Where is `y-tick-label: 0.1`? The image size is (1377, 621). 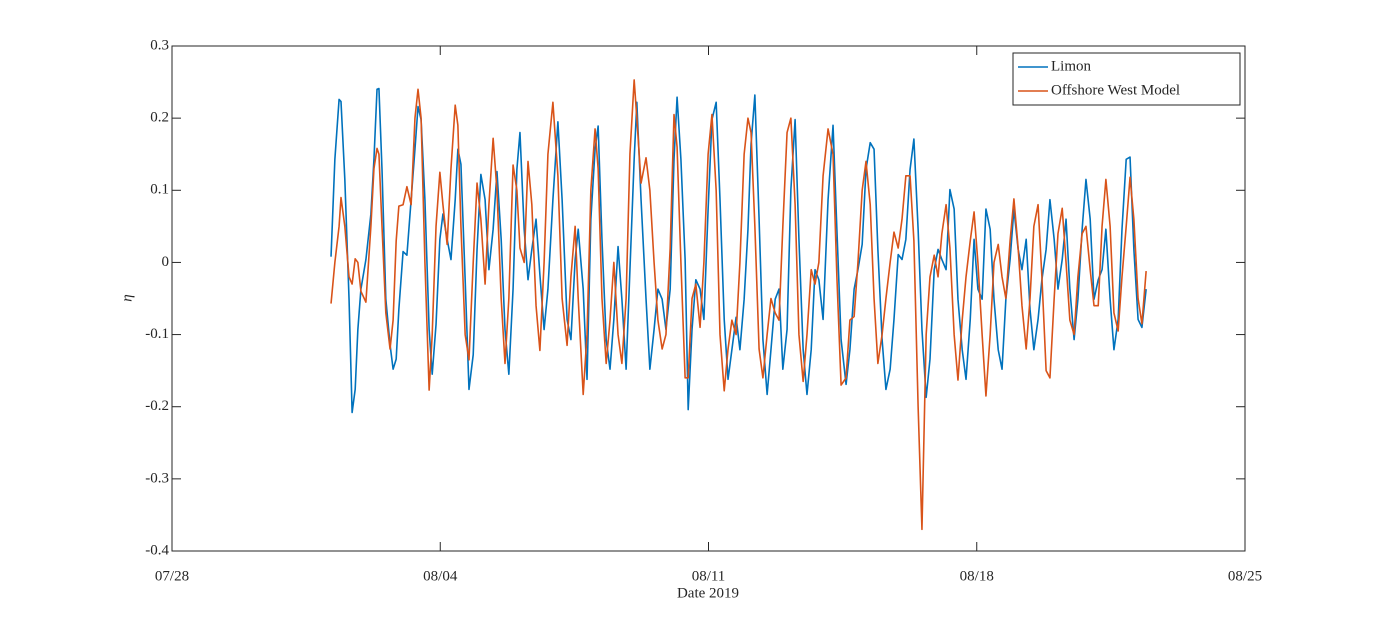 y-tick-label: 0.1 is located at coordinates (159, 190).